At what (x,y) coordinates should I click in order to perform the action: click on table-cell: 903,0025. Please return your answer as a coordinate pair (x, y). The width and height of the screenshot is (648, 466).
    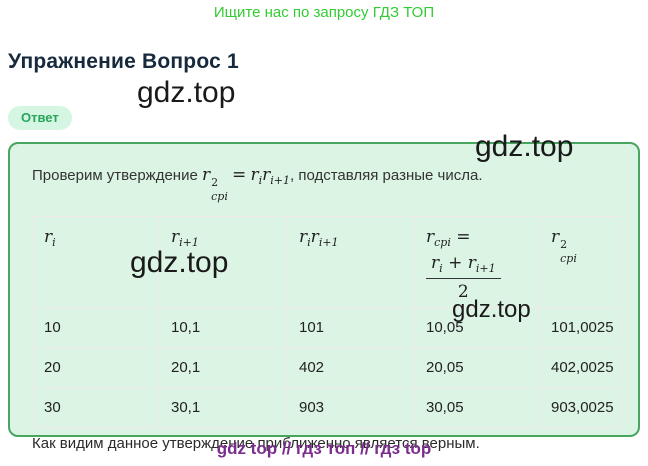
    Looking at the image, I should click on (580, 407).